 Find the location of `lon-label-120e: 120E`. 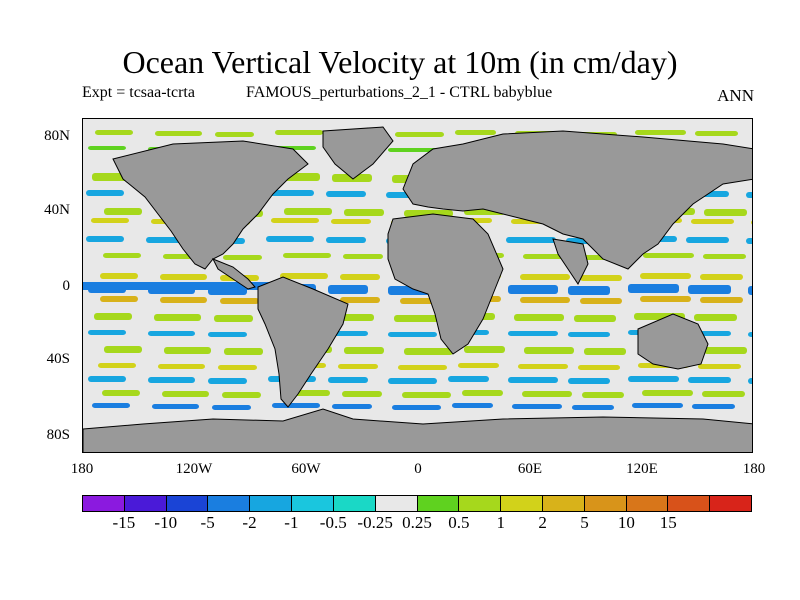

lon-label-120e: 120E is located at coordinates (642, 469).